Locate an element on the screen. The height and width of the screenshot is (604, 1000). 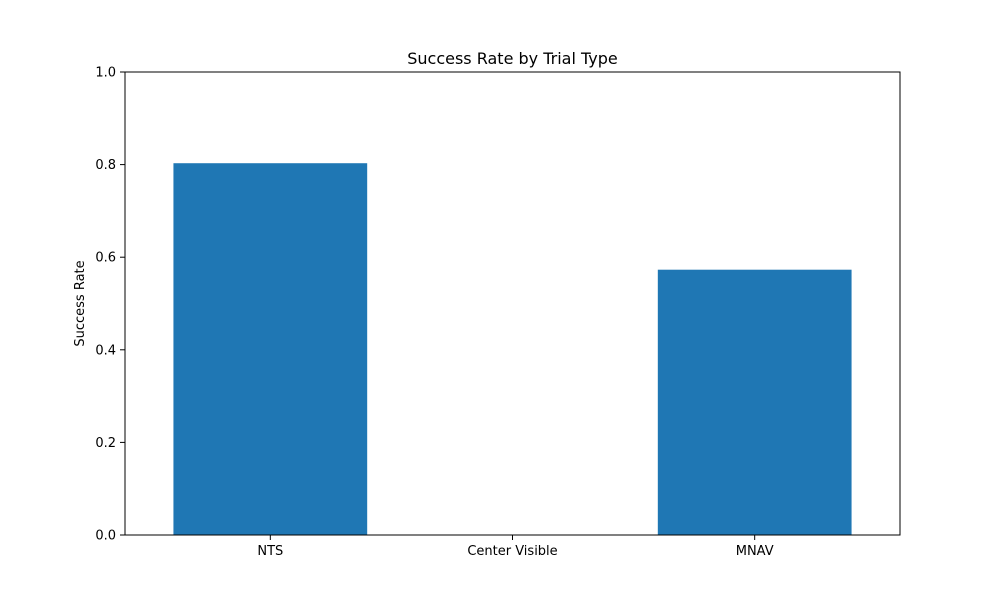
bar-mnav is located at coordinates (754, 402).